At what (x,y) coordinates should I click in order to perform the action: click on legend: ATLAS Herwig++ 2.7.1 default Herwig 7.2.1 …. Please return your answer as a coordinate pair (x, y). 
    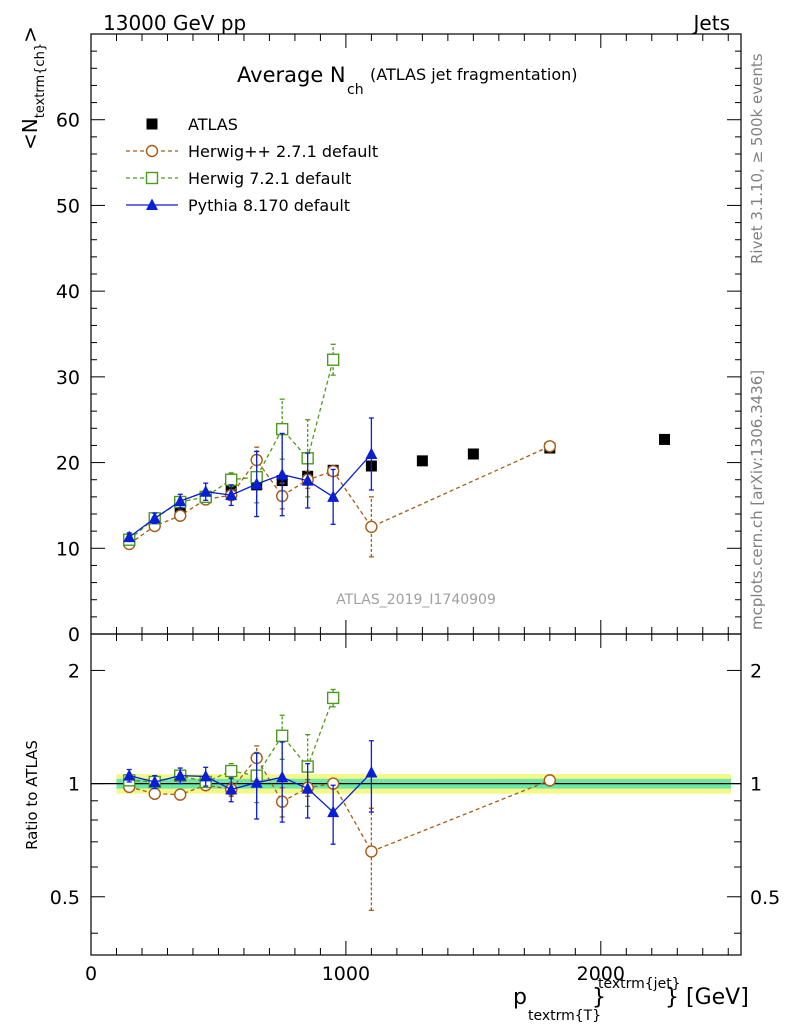
    Looking at the image, I should click on (252, 165).